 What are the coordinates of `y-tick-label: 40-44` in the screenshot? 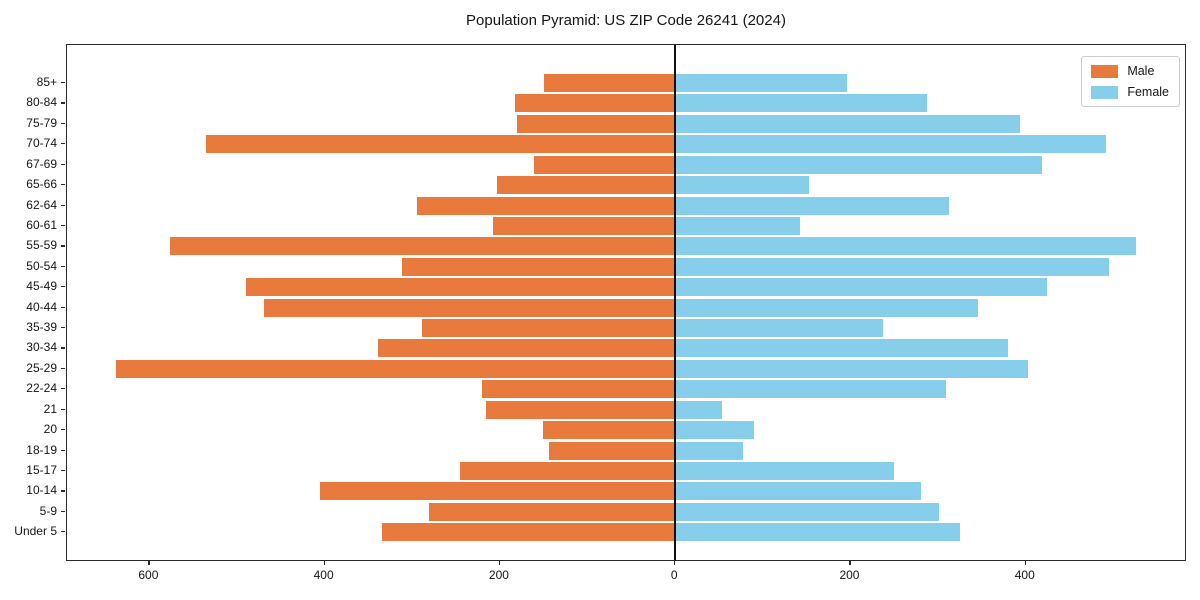 It's located at (41, 306).